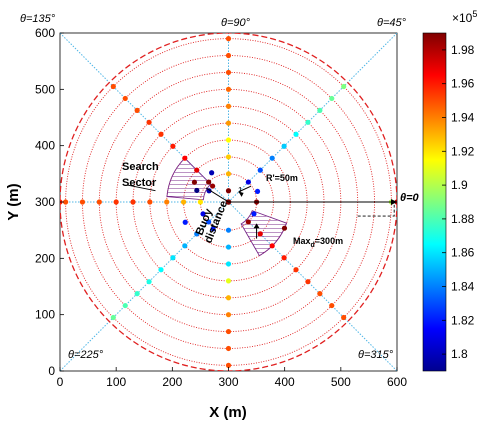 The image size is (498, 423). I want to click on colorbar-exponent: ×10⁵, so click(464, 17).